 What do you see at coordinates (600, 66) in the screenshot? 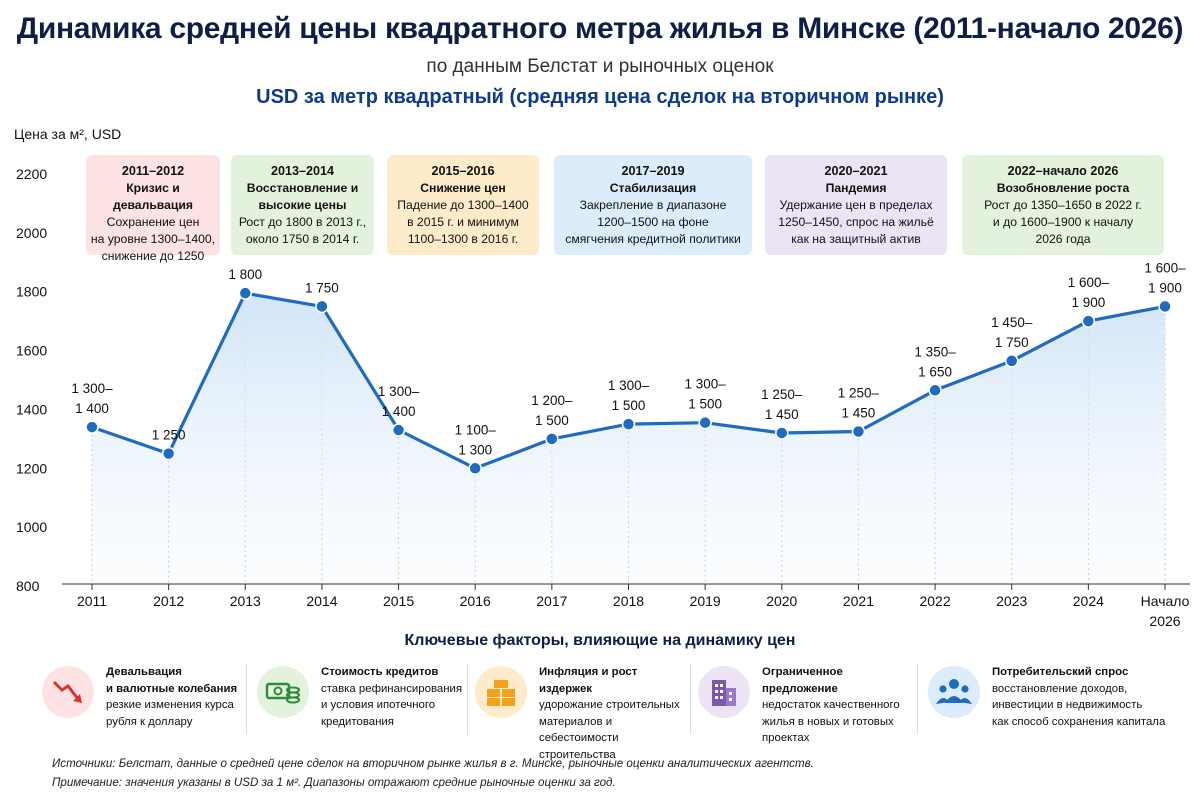
I see `chart-subtitle: по данным Белстат и рыночных оценок` at bounding box center [600, 66].